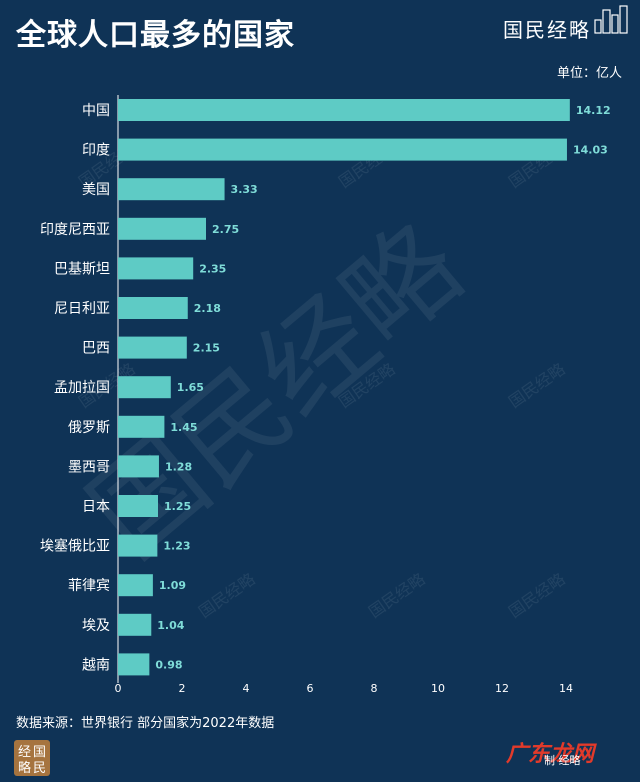 The image size is (640, 782). I want to click on category-label: 印度尼西亚, so click(75, 230).